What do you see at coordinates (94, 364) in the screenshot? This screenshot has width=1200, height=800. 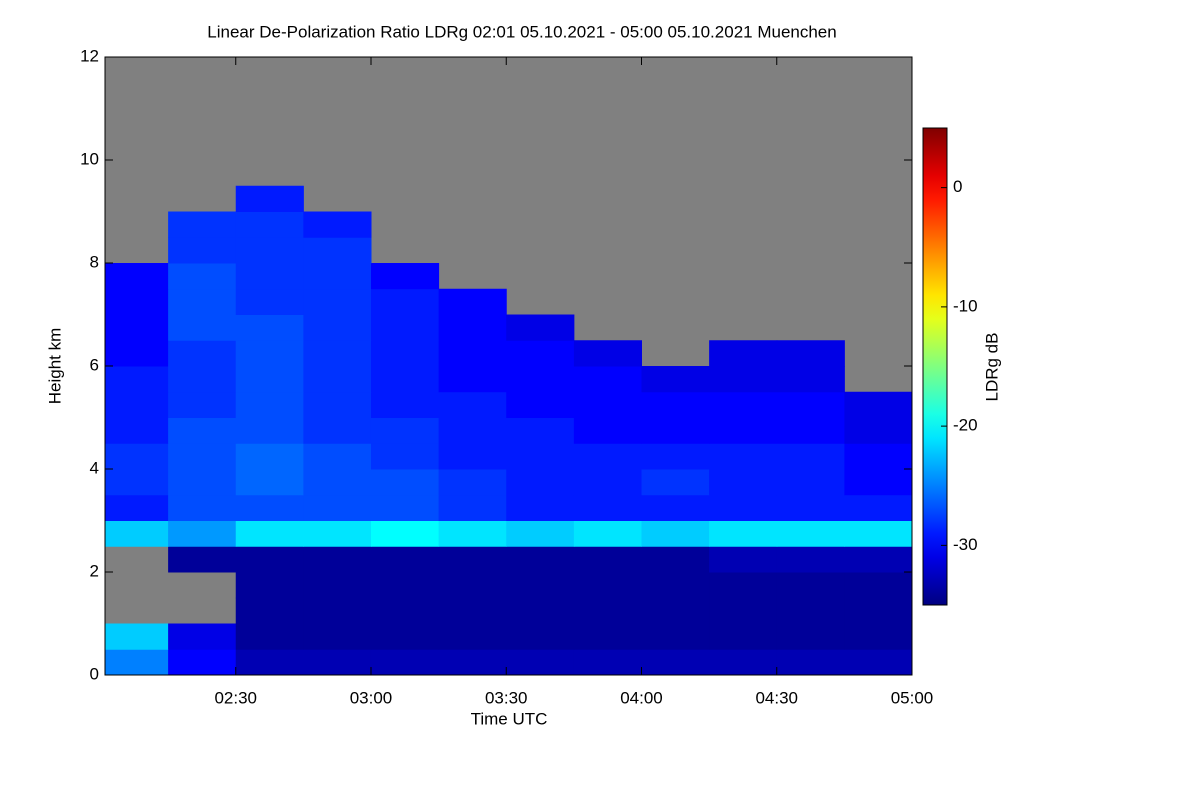 I see `y-tick-label: 6` at bounding box center [94, 364].